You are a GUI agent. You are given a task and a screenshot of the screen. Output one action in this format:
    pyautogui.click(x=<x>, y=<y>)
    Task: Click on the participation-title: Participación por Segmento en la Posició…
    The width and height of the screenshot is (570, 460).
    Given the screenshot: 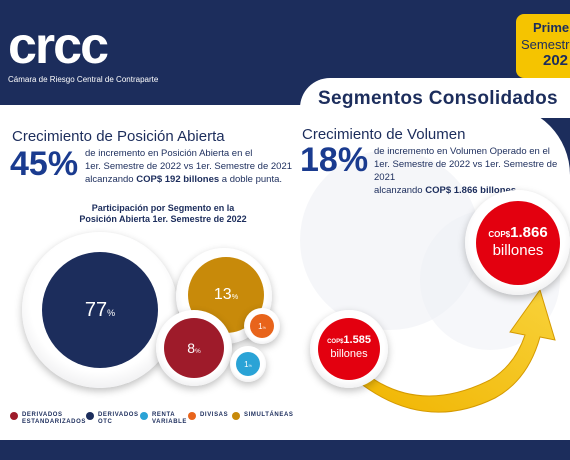 What is the action you would take?
    pyautogui.click(x=163, y=214)
    